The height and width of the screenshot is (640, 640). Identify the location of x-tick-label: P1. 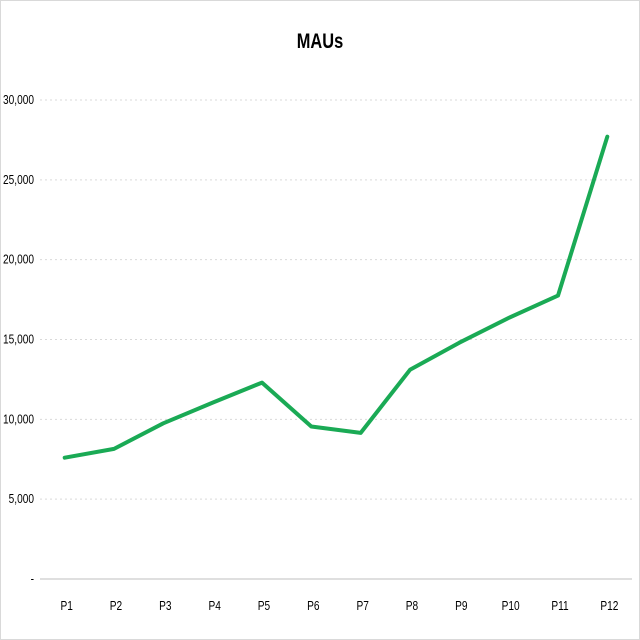
(66, 606).